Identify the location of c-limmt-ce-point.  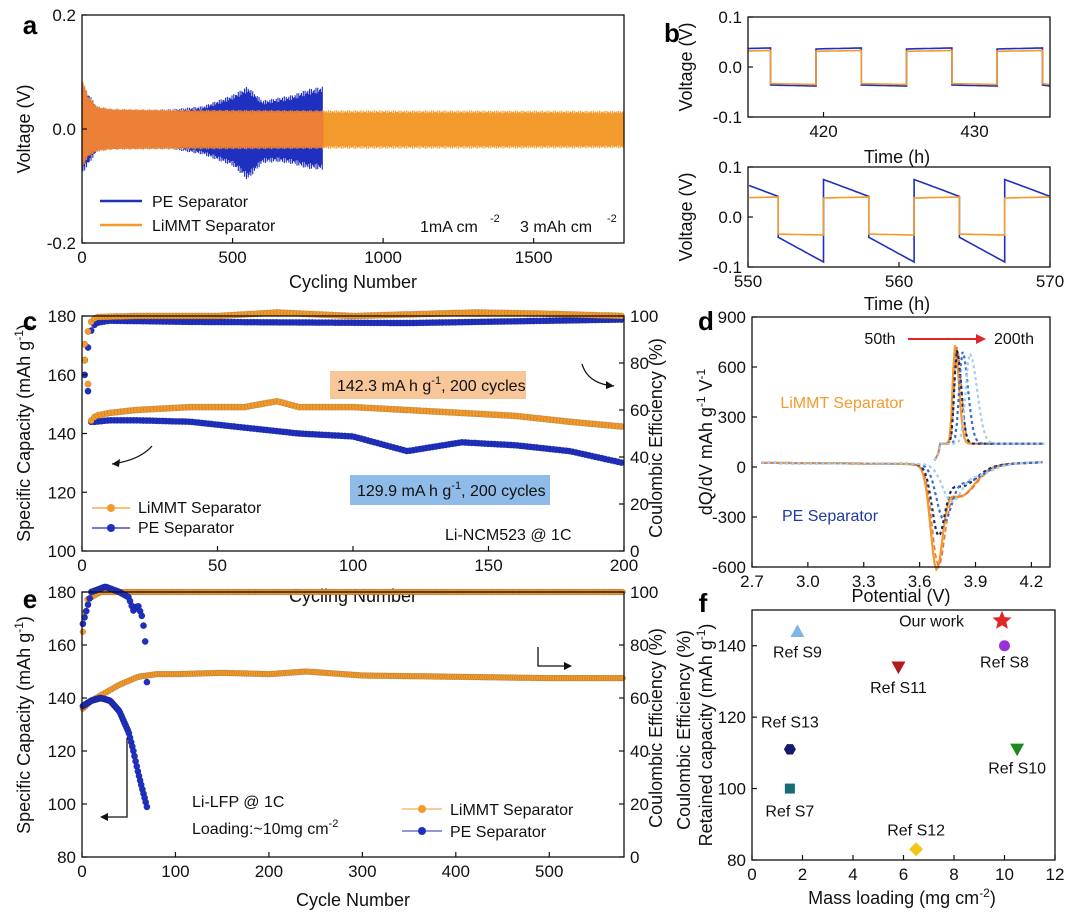
(88, 331).